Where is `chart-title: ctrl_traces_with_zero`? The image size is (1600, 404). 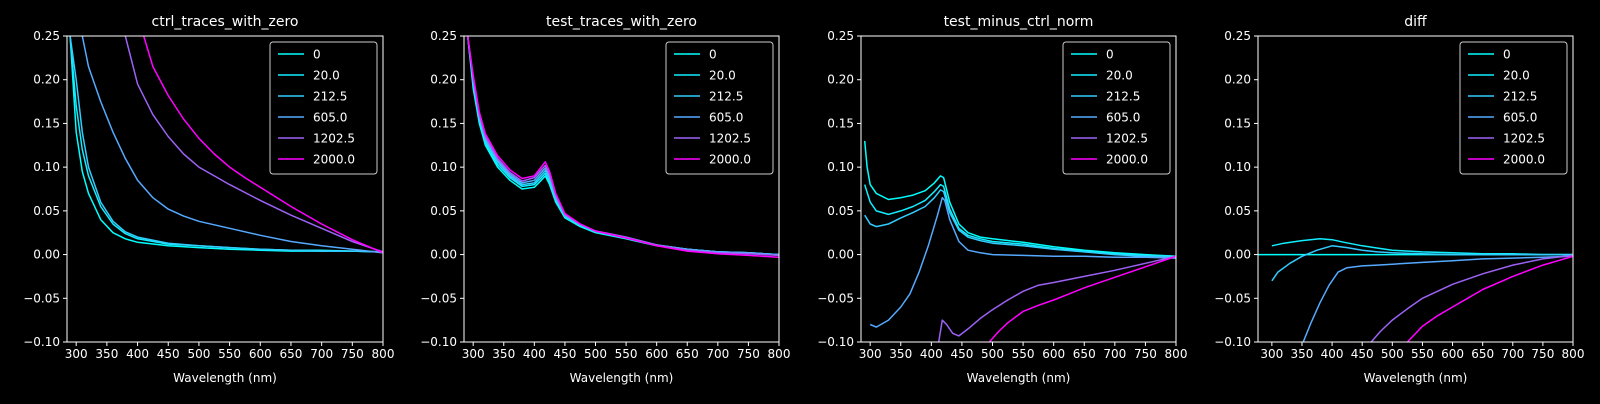 chart-title: ctrl_traces_with_zero is located at coordinates (225, 22).